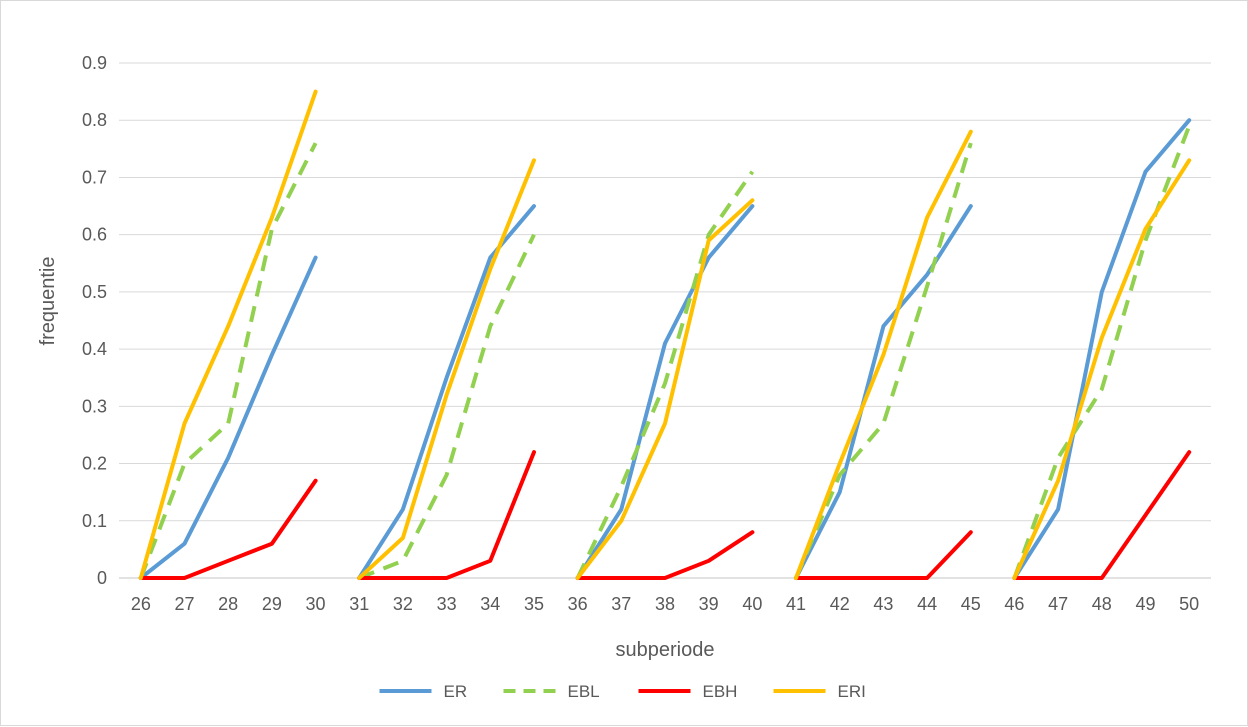 The image size is (1248, 727). I want to click on x-tick-label: 48, so click(1102, 604).